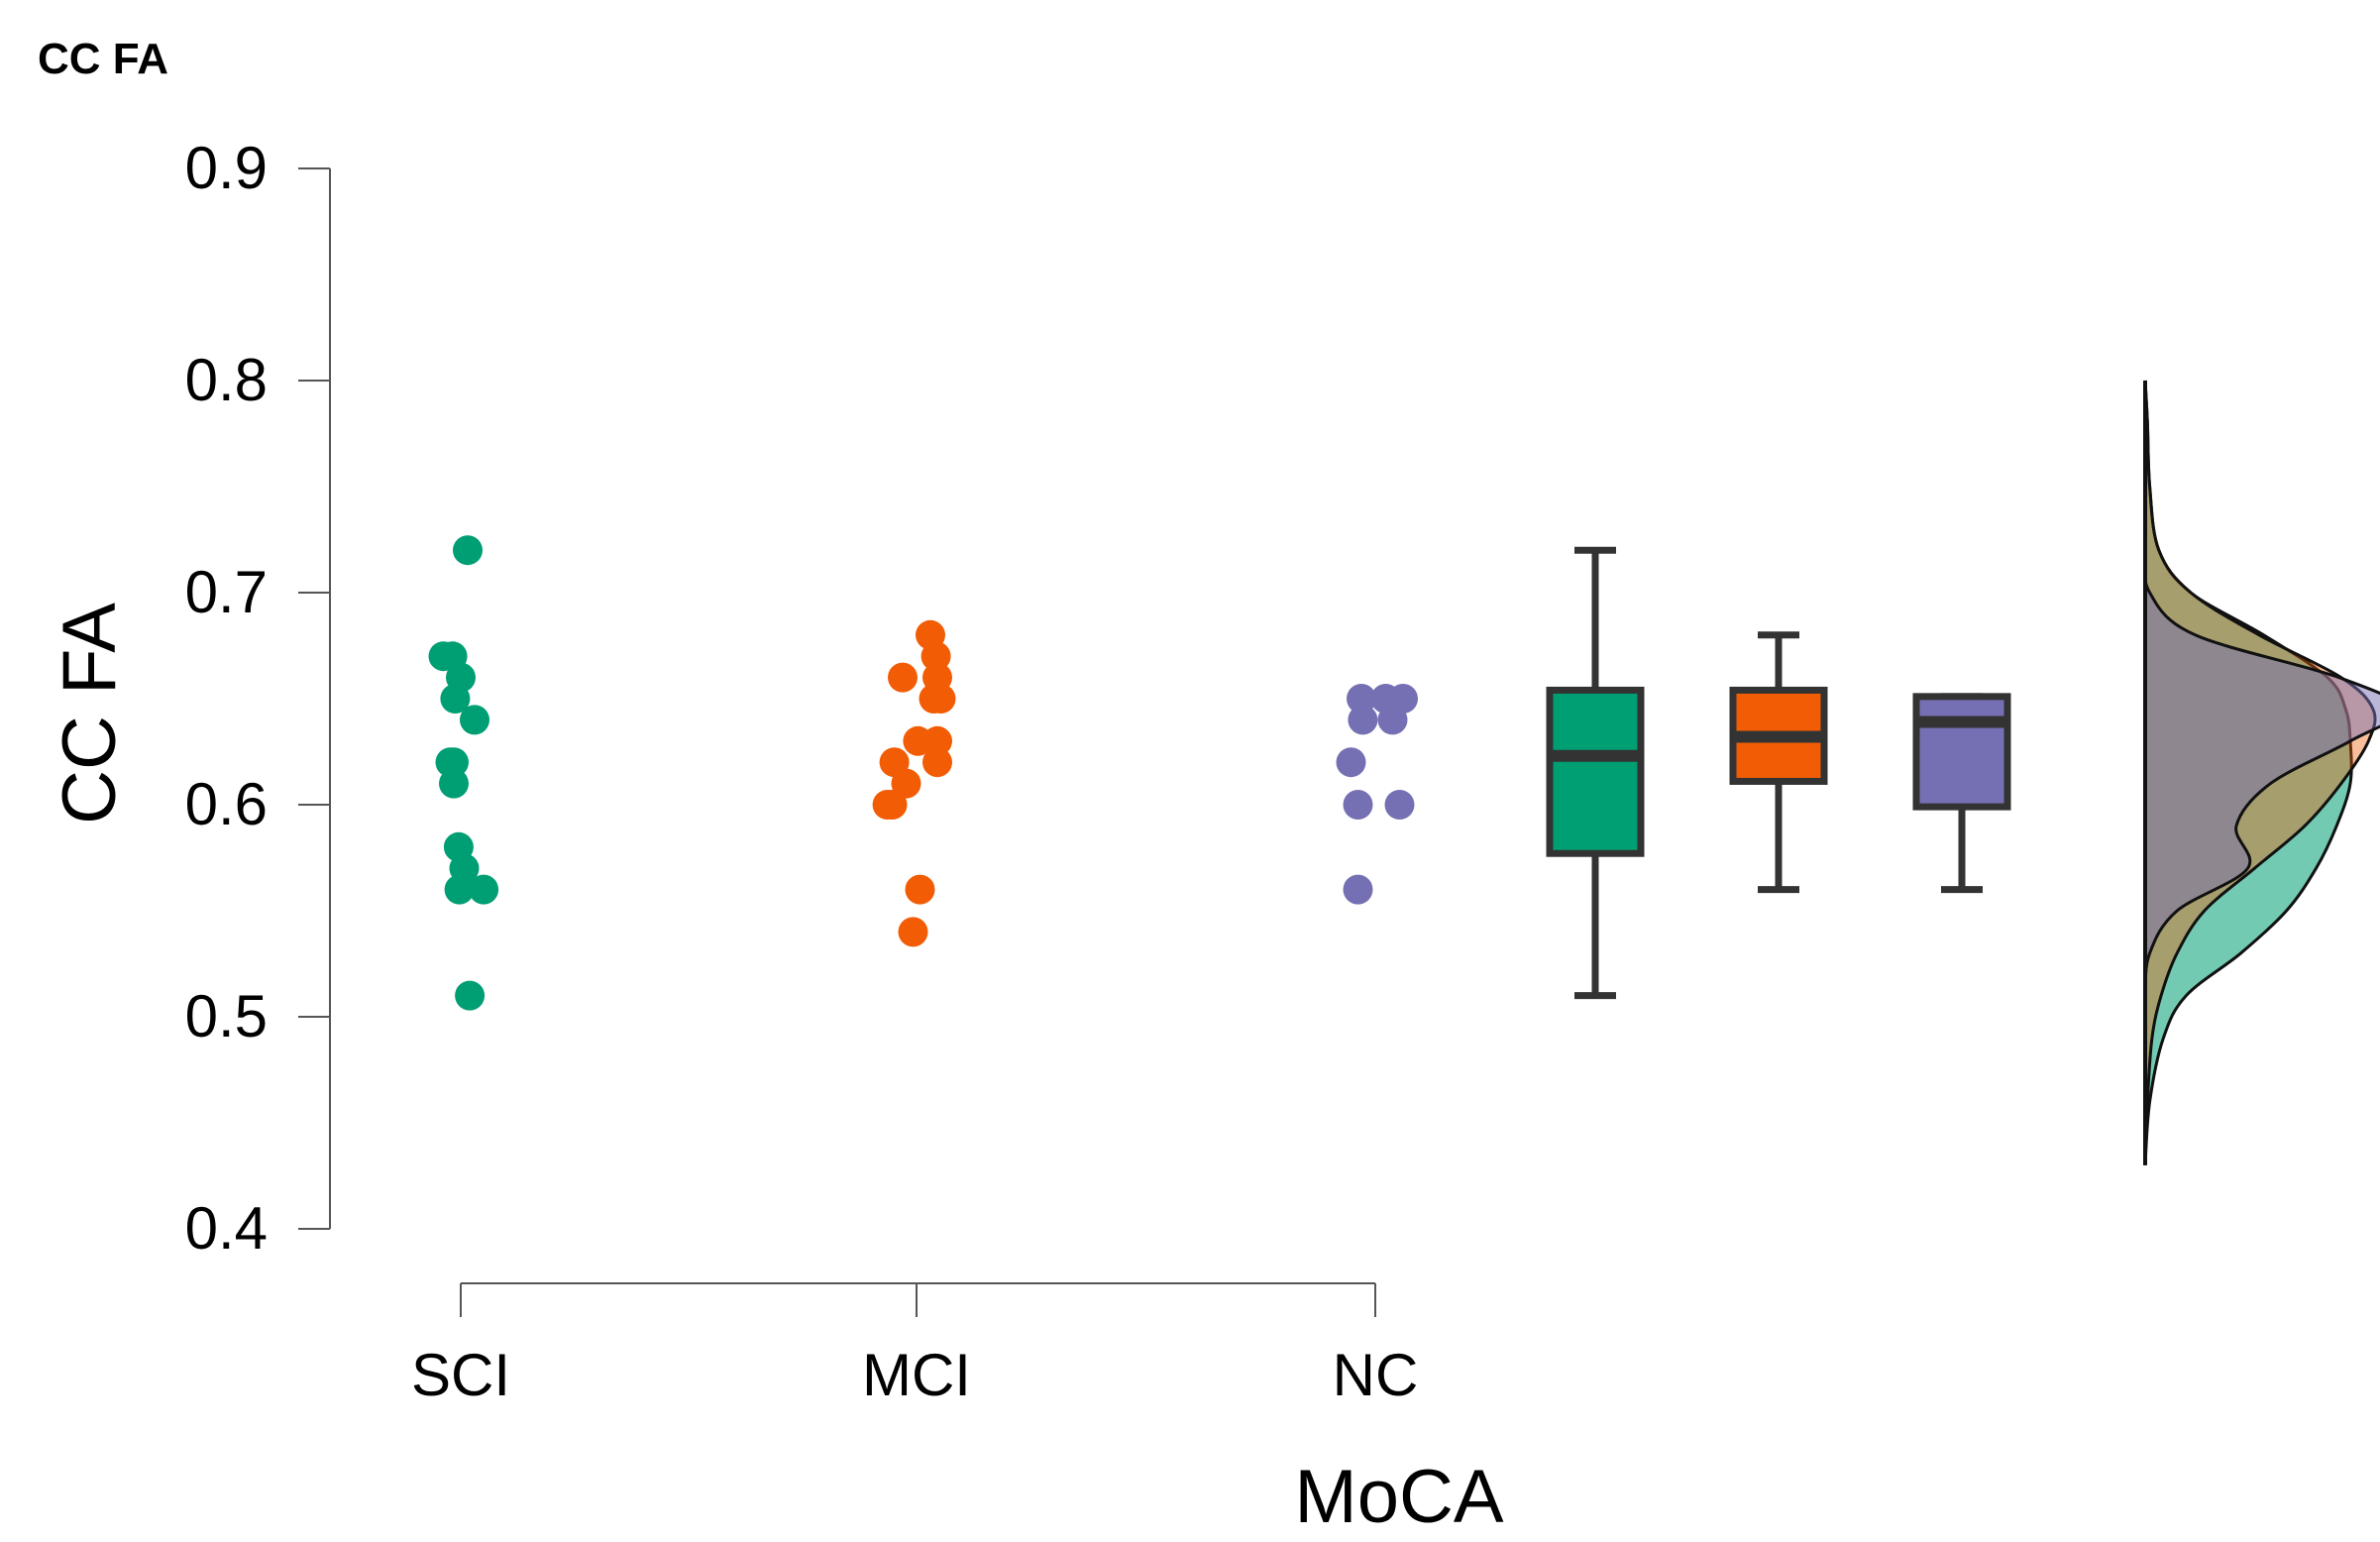 The height and width of the screenshot is (1542, 2380). Describe the element at coordinates (226, 1228) in the screenshot. I see `y-tick-label: 0.4` at that location.